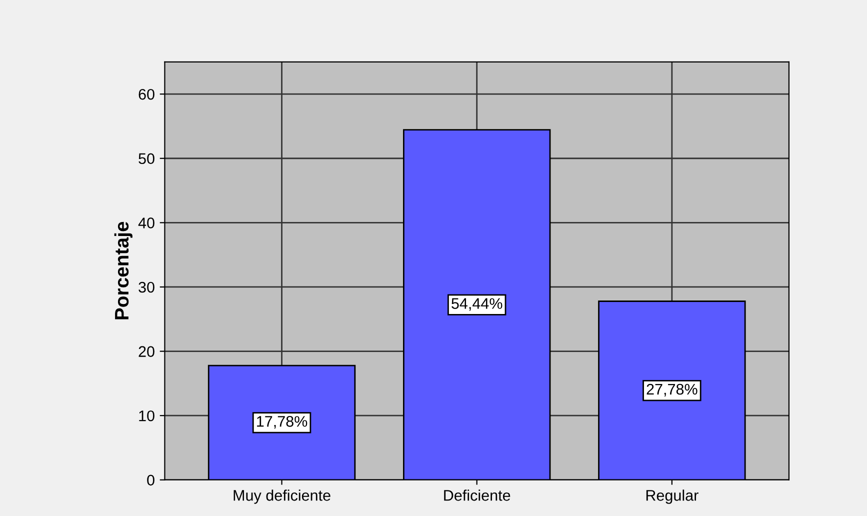 Image resolution: width=867 pixels, height=516 pixels. What do you see at coordinates (282, 422) in the screenshot?
I see `data-label: 17,78%` at bounding box center [282, 422].